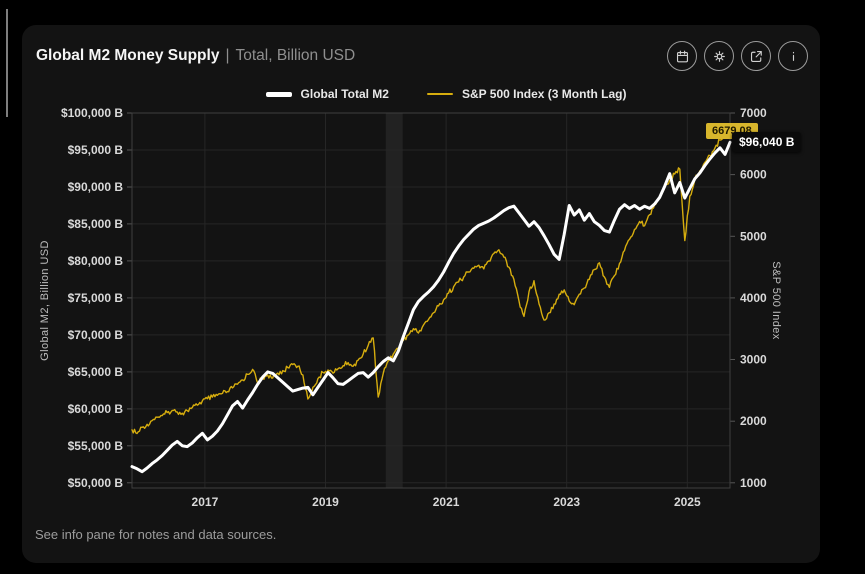  I want to click on svg-text: $75,000 B, so click(96, 298).